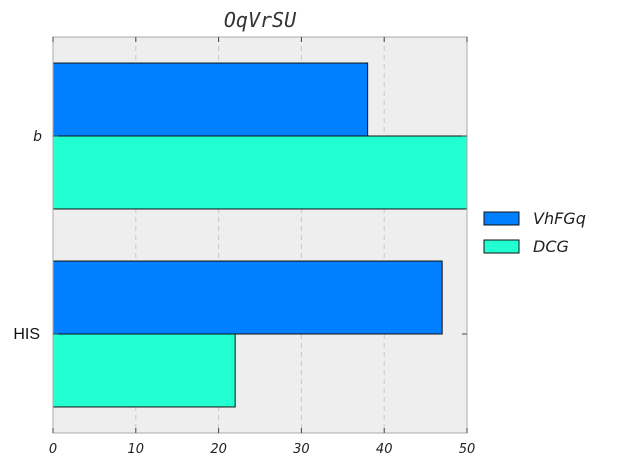 The image size is (624, 468). I want to click on bar-VhFGq-b, so click(210, 99).